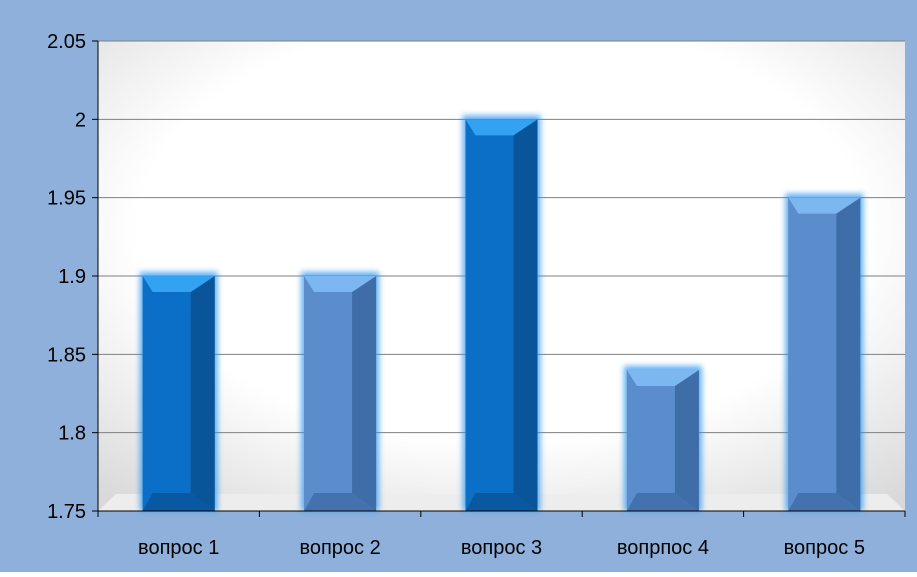  I want to click on x-tick-label: вопрос 3, so click(501, 548).